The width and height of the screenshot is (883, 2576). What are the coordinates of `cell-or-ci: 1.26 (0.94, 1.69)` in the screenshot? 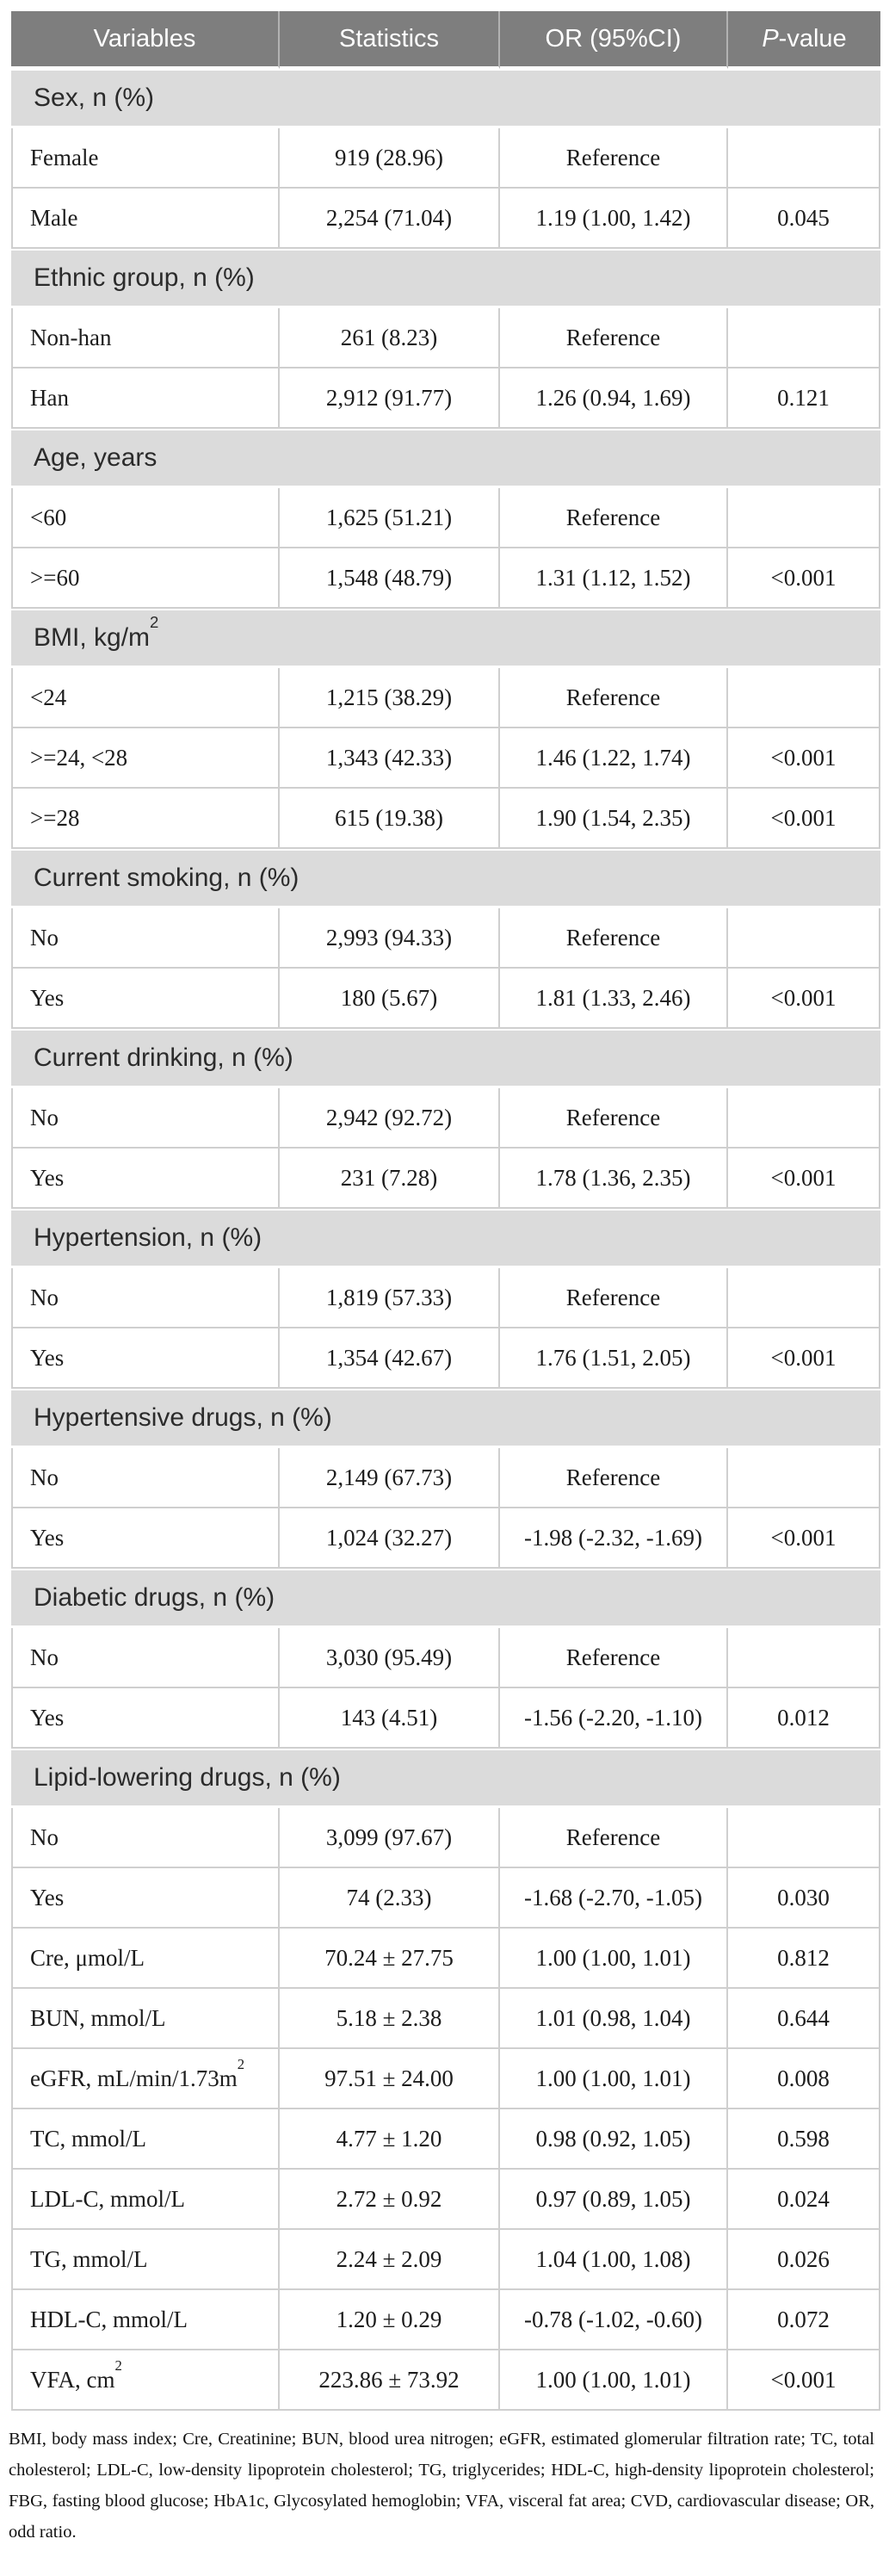 It's located at (614, 399).